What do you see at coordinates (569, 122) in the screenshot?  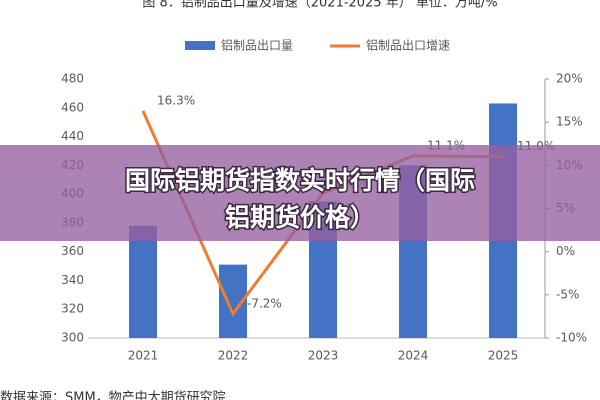 I see `y2-tick-label: 15%` at bounding box center [569, 122].